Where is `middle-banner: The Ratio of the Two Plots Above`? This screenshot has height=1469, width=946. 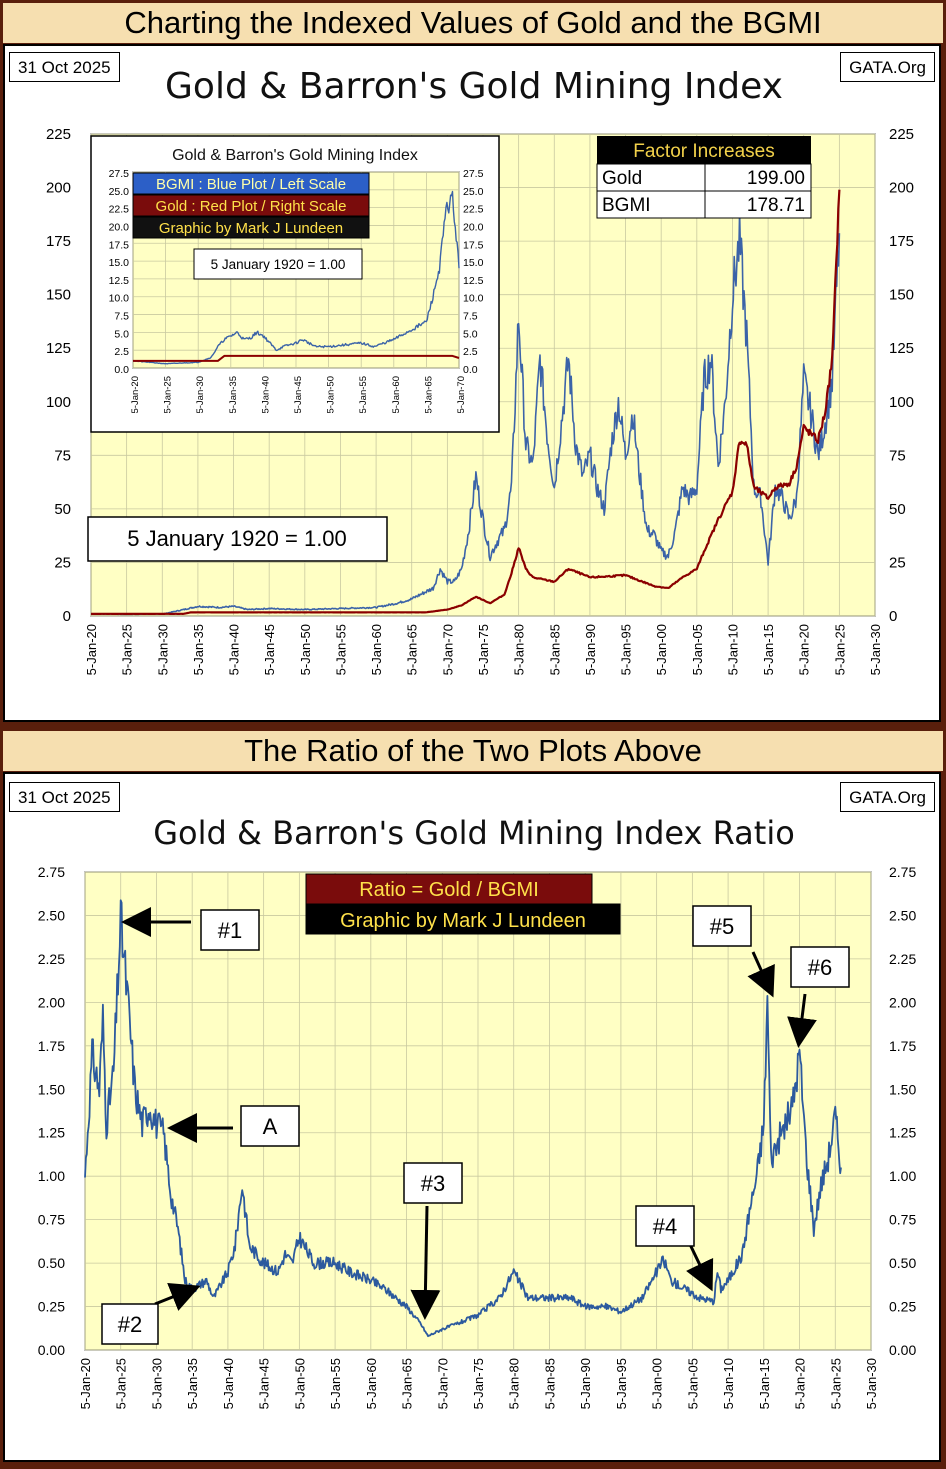
middle-banner: The Ratio of the Two Plots Above is located at coordinates (473, 751).